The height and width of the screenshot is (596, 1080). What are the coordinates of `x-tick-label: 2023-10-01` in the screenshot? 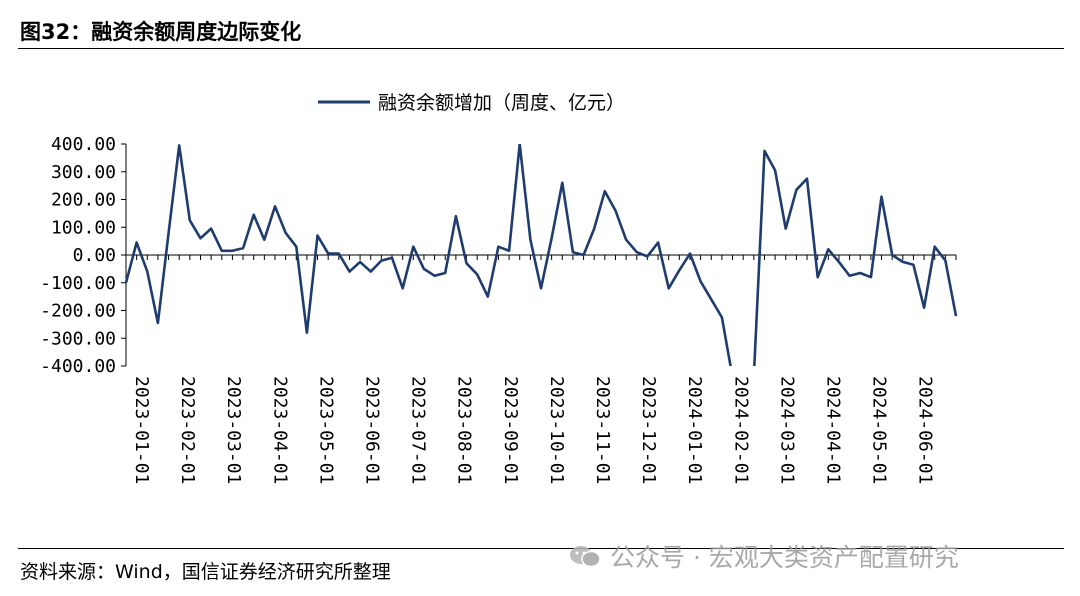 It's located at (556, 430).